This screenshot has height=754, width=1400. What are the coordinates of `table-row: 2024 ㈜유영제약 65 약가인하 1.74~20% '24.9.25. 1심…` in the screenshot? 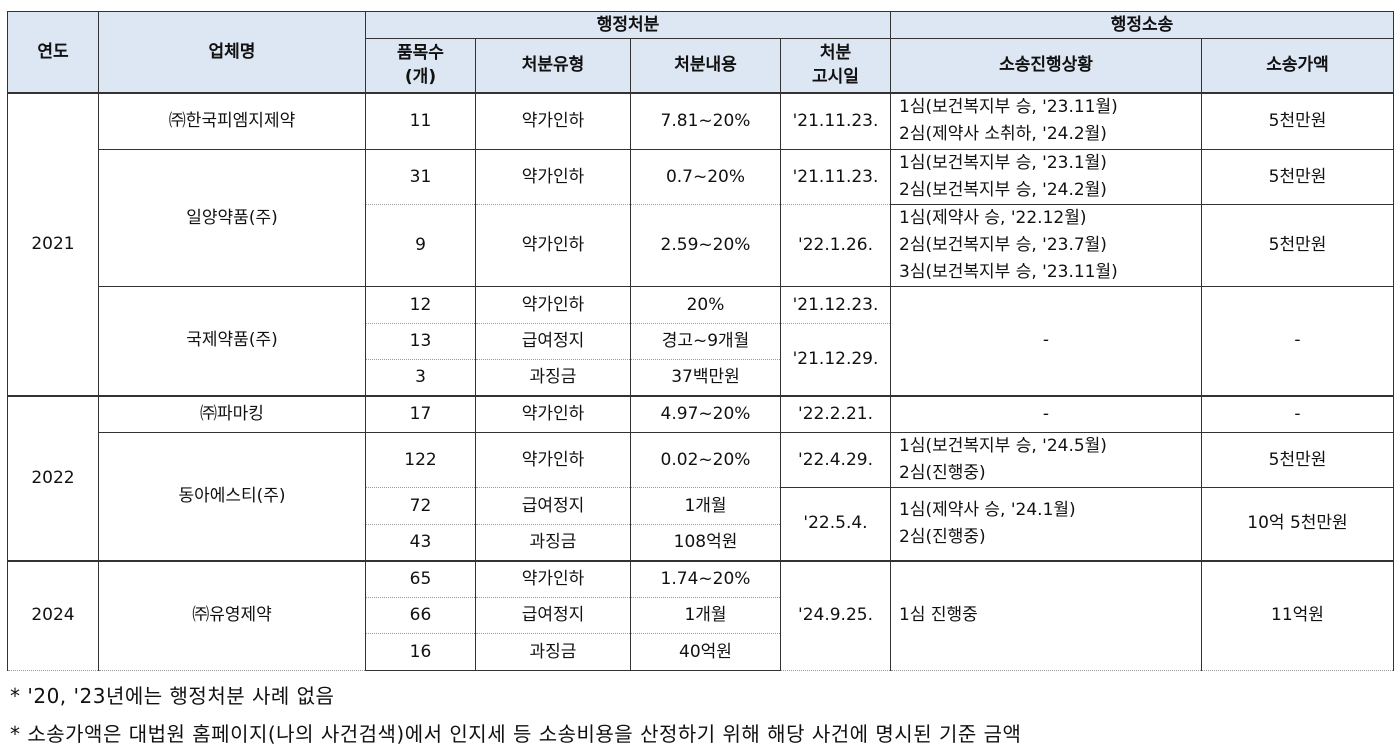 It's located at (700, 615).